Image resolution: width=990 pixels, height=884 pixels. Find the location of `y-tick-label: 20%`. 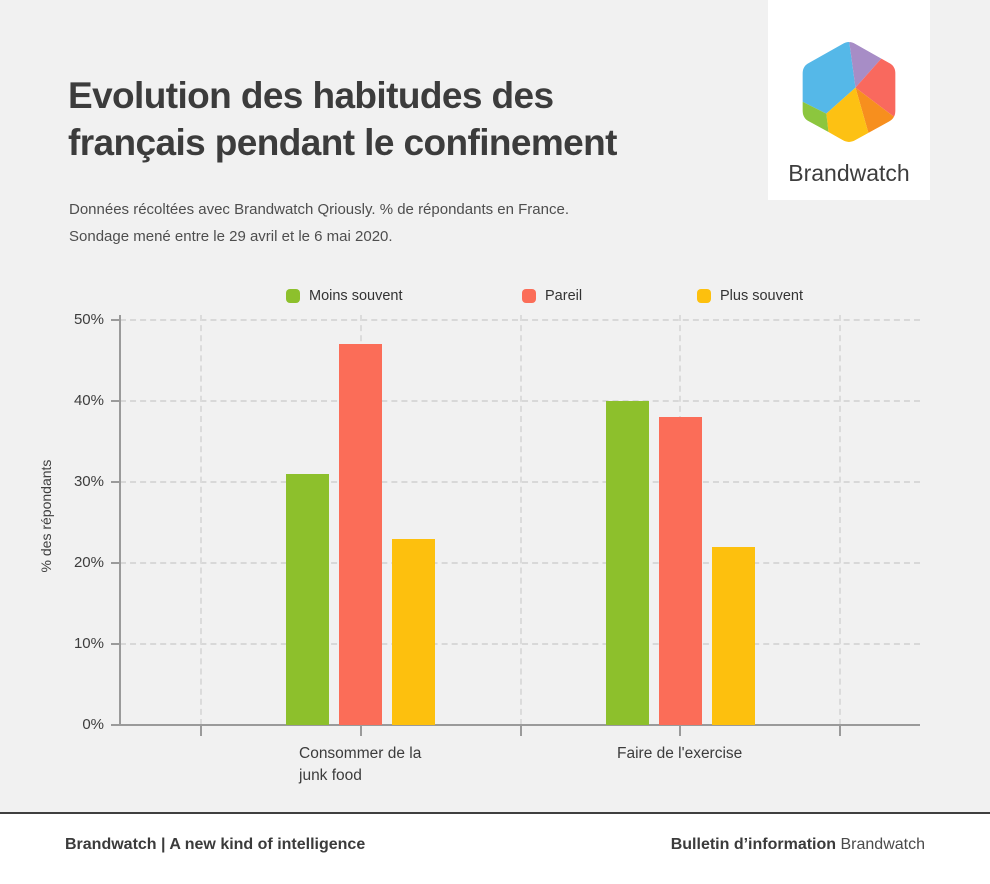

y-tick-label: 20% is located at coordinates (88, 562).